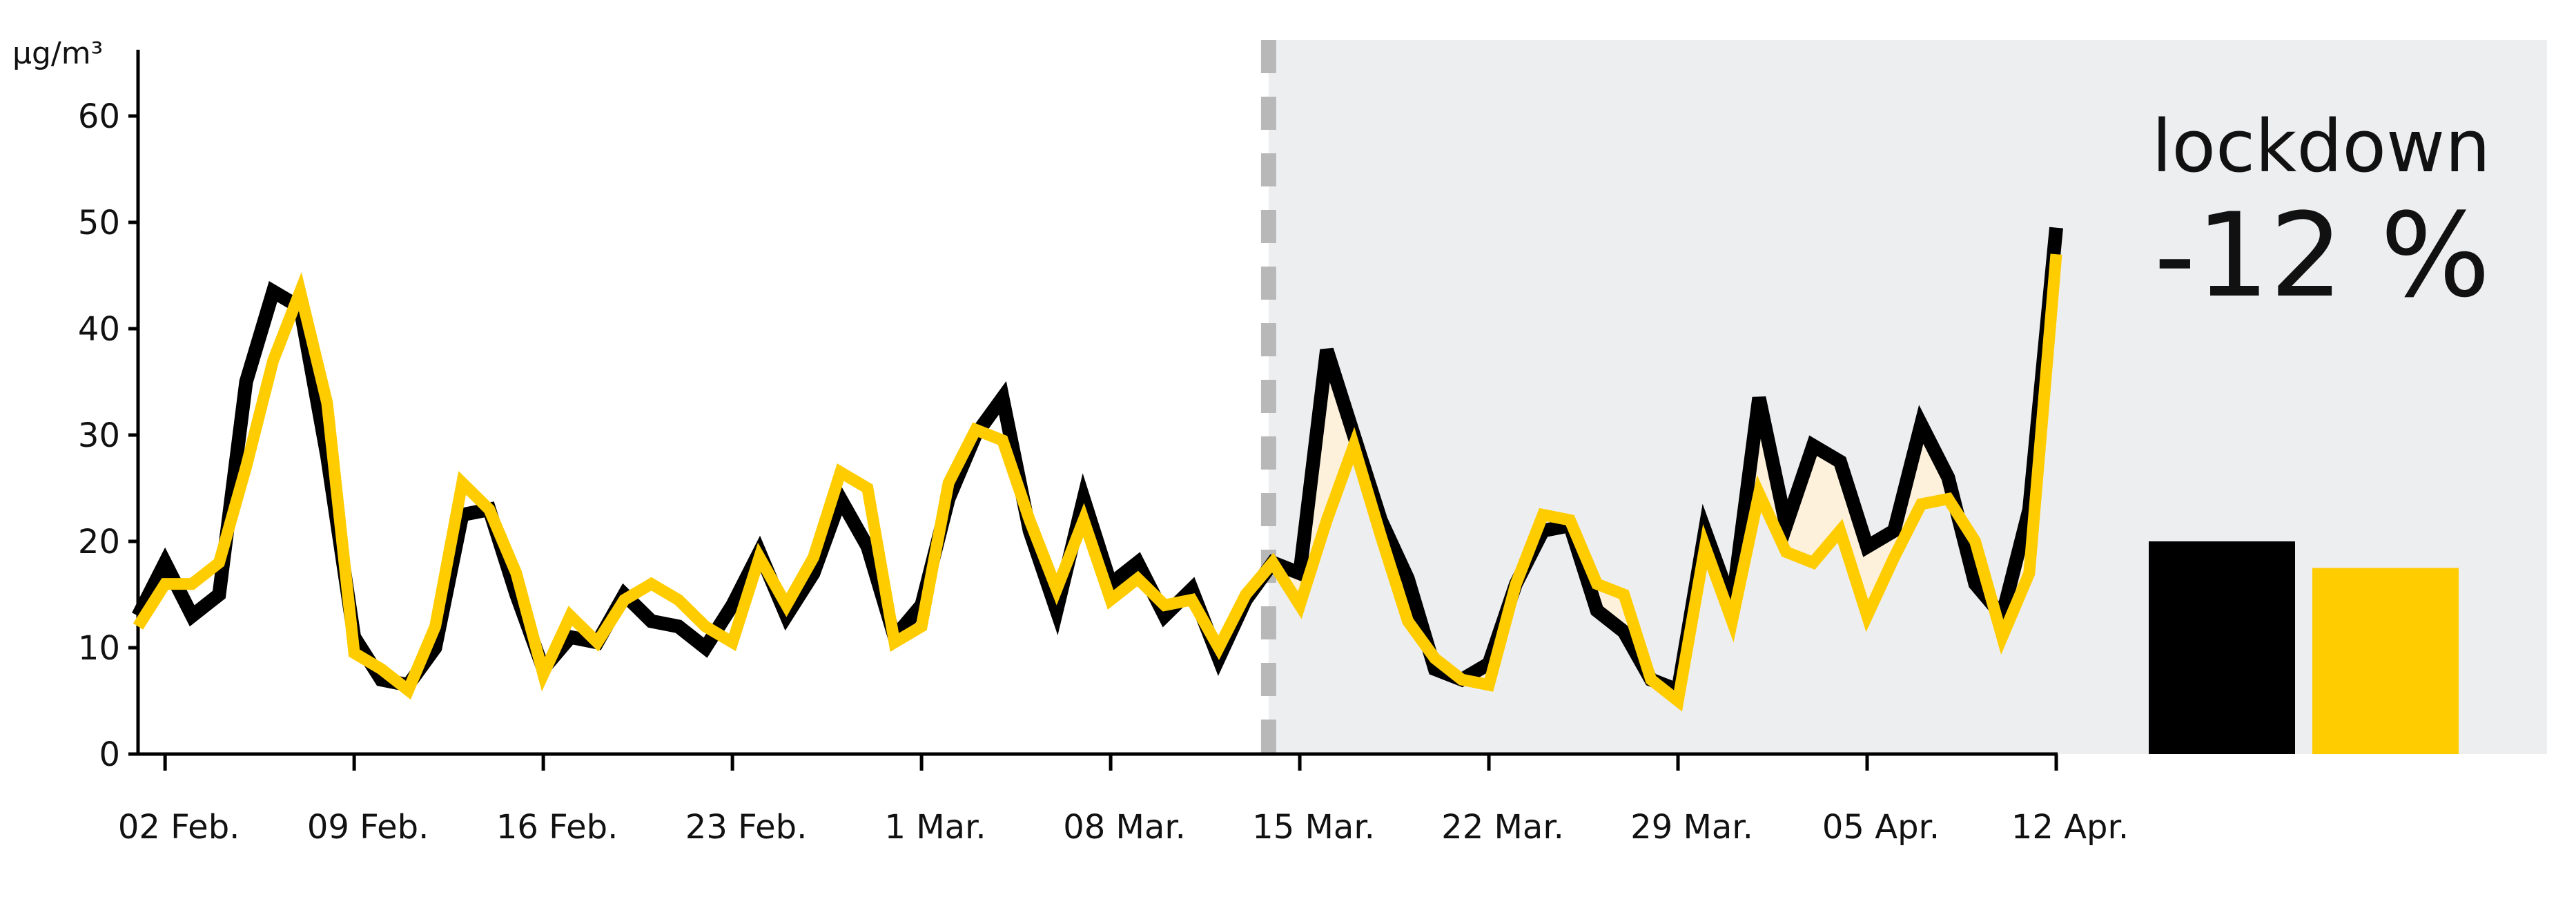 The height and width of the screenshot is (897, 2576). What do you see at coordinates (99, 116) in the screenshot?
I see `y-tick-label: 60` at bounding box center [99, 116].